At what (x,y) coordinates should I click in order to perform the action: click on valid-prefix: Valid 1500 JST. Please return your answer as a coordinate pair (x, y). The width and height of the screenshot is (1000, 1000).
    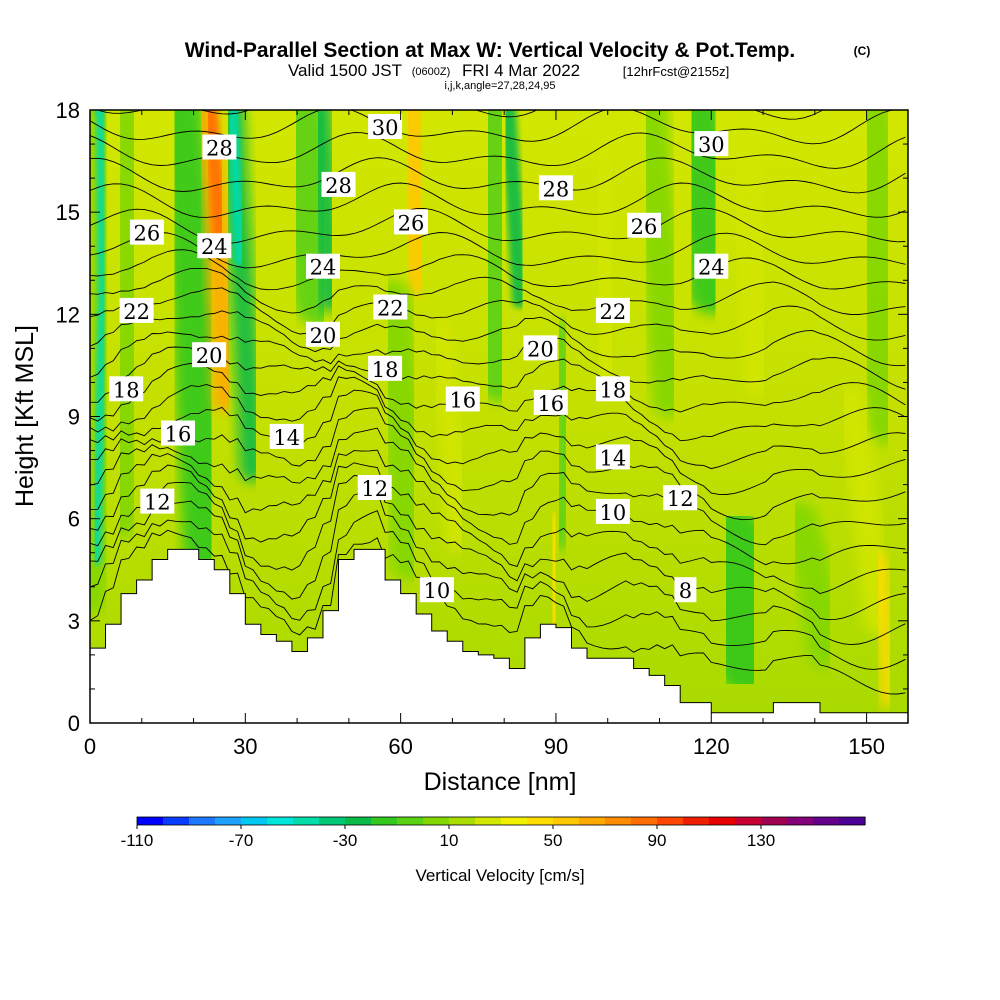
    Looking at the image, I should click on (345, 70).